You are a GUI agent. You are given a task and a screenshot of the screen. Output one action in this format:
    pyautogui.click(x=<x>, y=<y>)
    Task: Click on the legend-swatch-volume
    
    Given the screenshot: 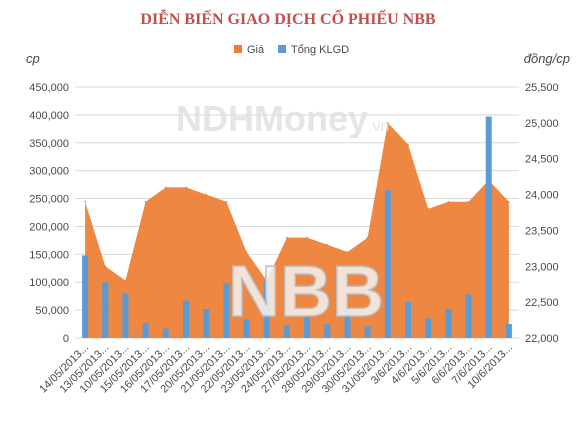 What is the action you would take?
    pyautogui.click(x=282, y=49)
    